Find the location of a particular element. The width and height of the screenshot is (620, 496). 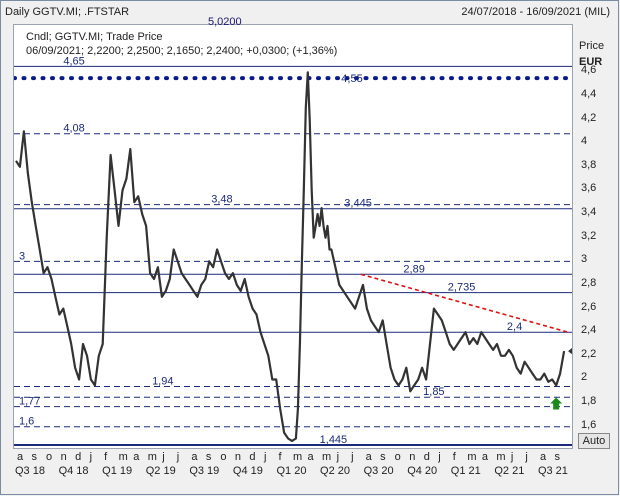

y-axis-title: Price is located at coordinates (592, 46).